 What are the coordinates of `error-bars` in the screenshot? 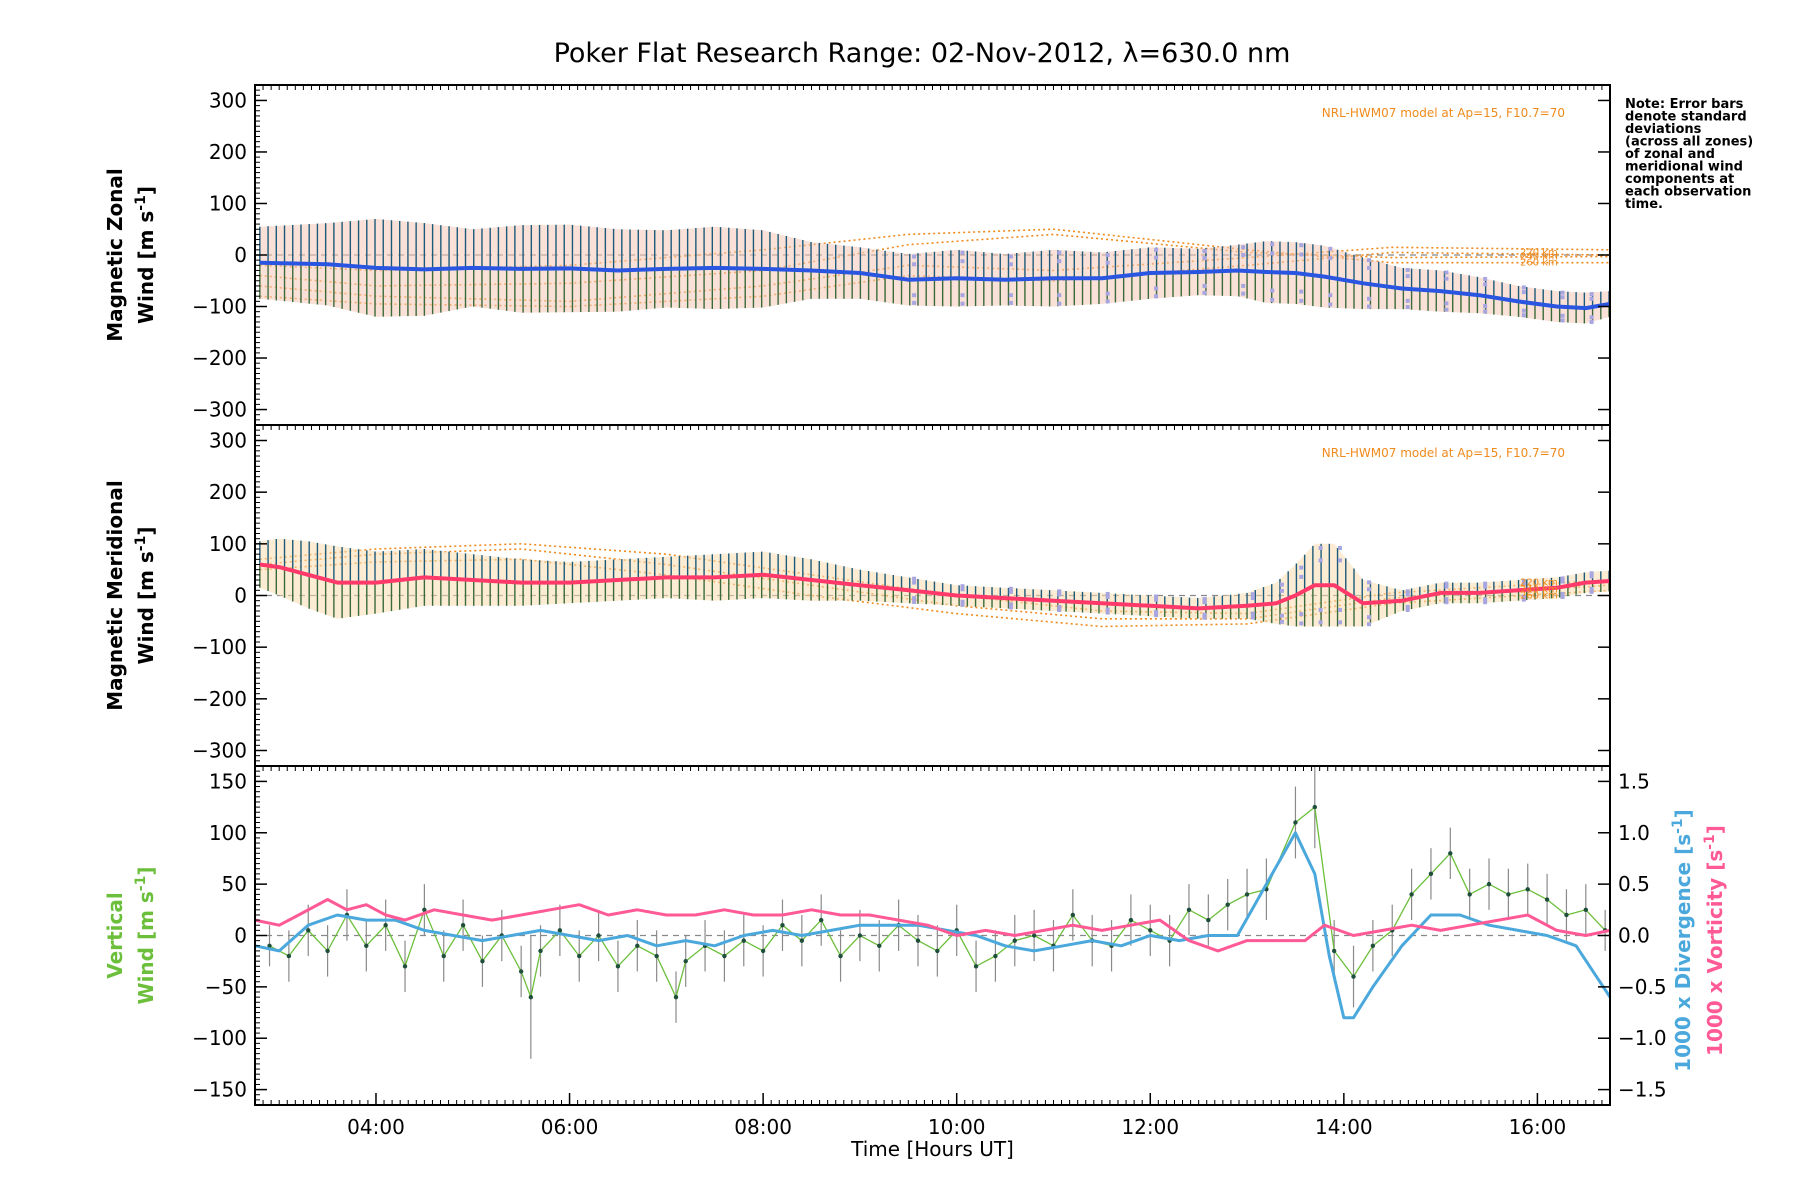 It's located at (934, 583).